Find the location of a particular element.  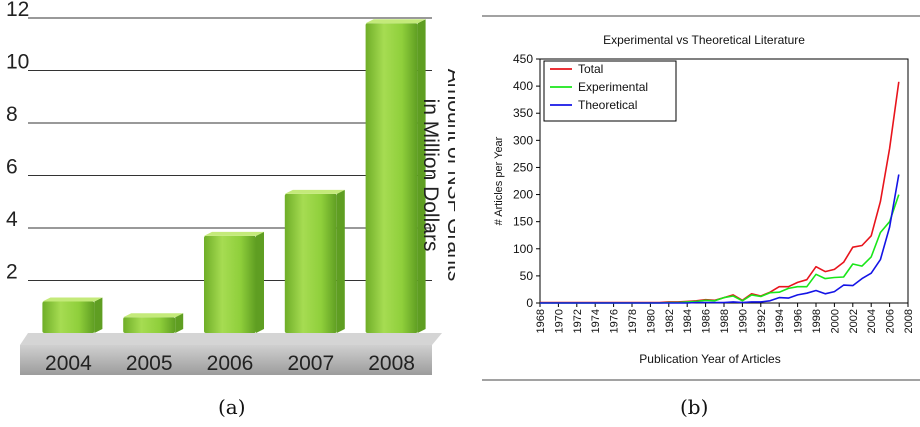

y-tick-label: 150 is located at coordinates (523, 222).